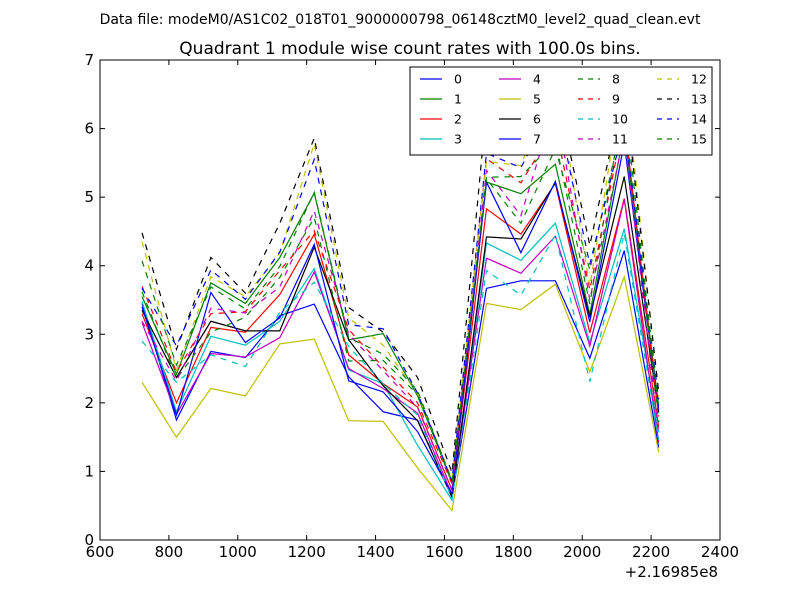 The image size is (800, 600). Describe the element at coordinates (307, 552) in the screenshot. I see `x-tick-label: 1200` at that location.